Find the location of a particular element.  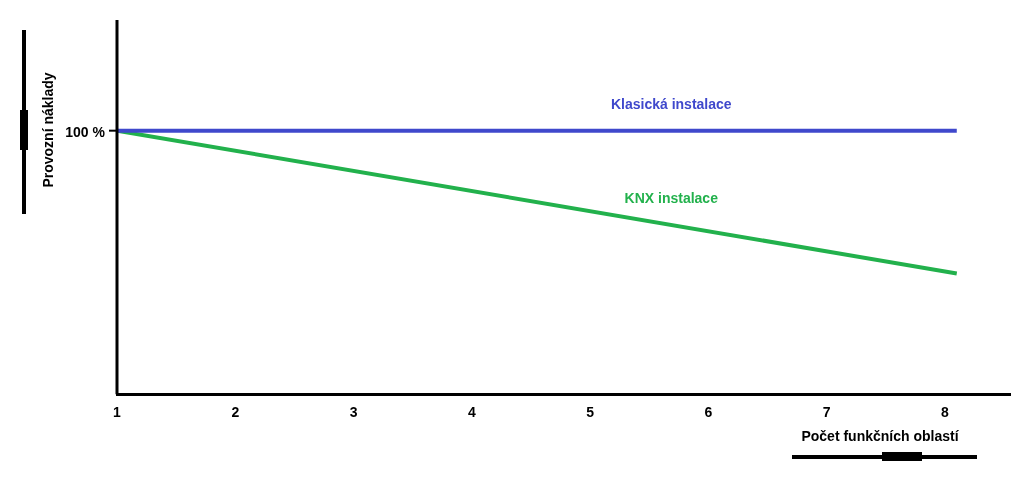

y-axis-title: Provozní náklady is located at coordinates (47, 130).